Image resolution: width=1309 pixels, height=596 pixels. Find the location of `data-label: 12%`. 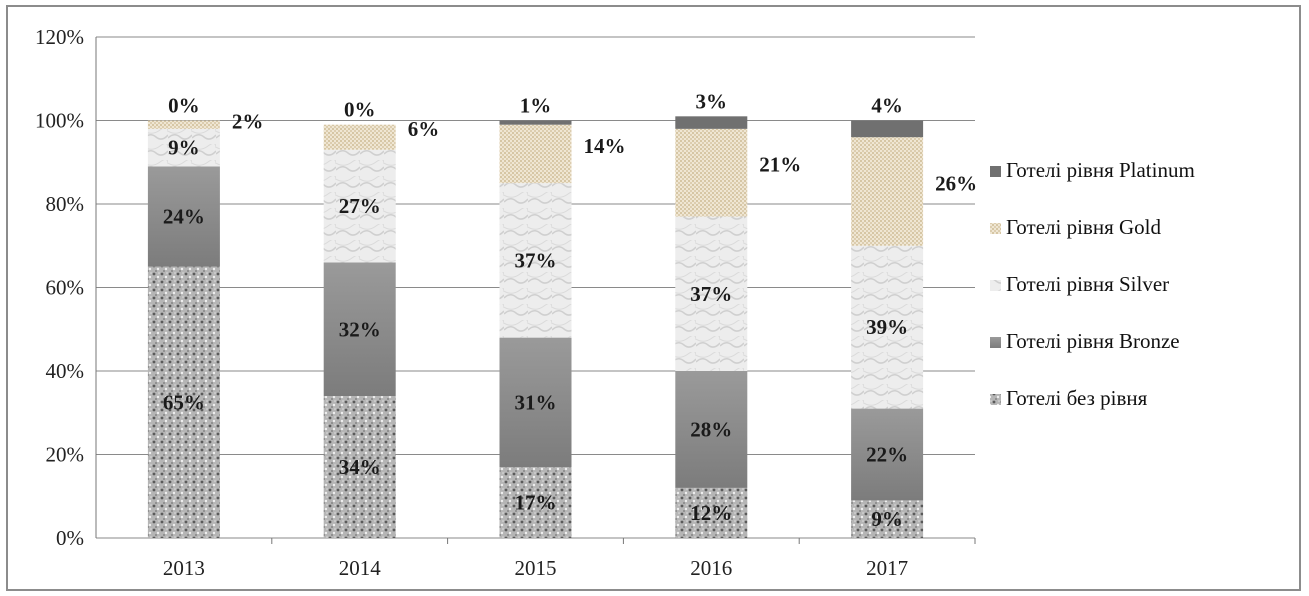

data-label: 12% is located at coordinates (711, 513).